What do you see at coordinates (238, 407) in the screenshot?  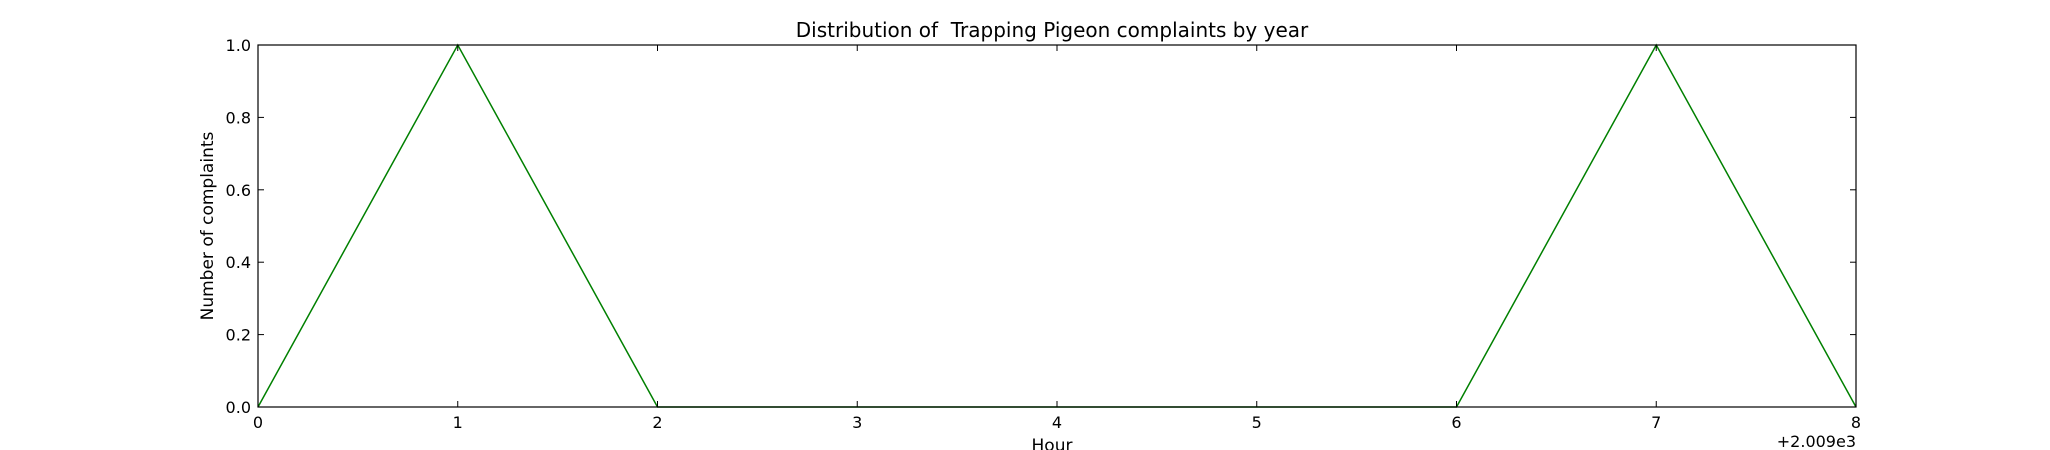 I see `y-tick-label: 0.0` at bounding box center [238, 407].